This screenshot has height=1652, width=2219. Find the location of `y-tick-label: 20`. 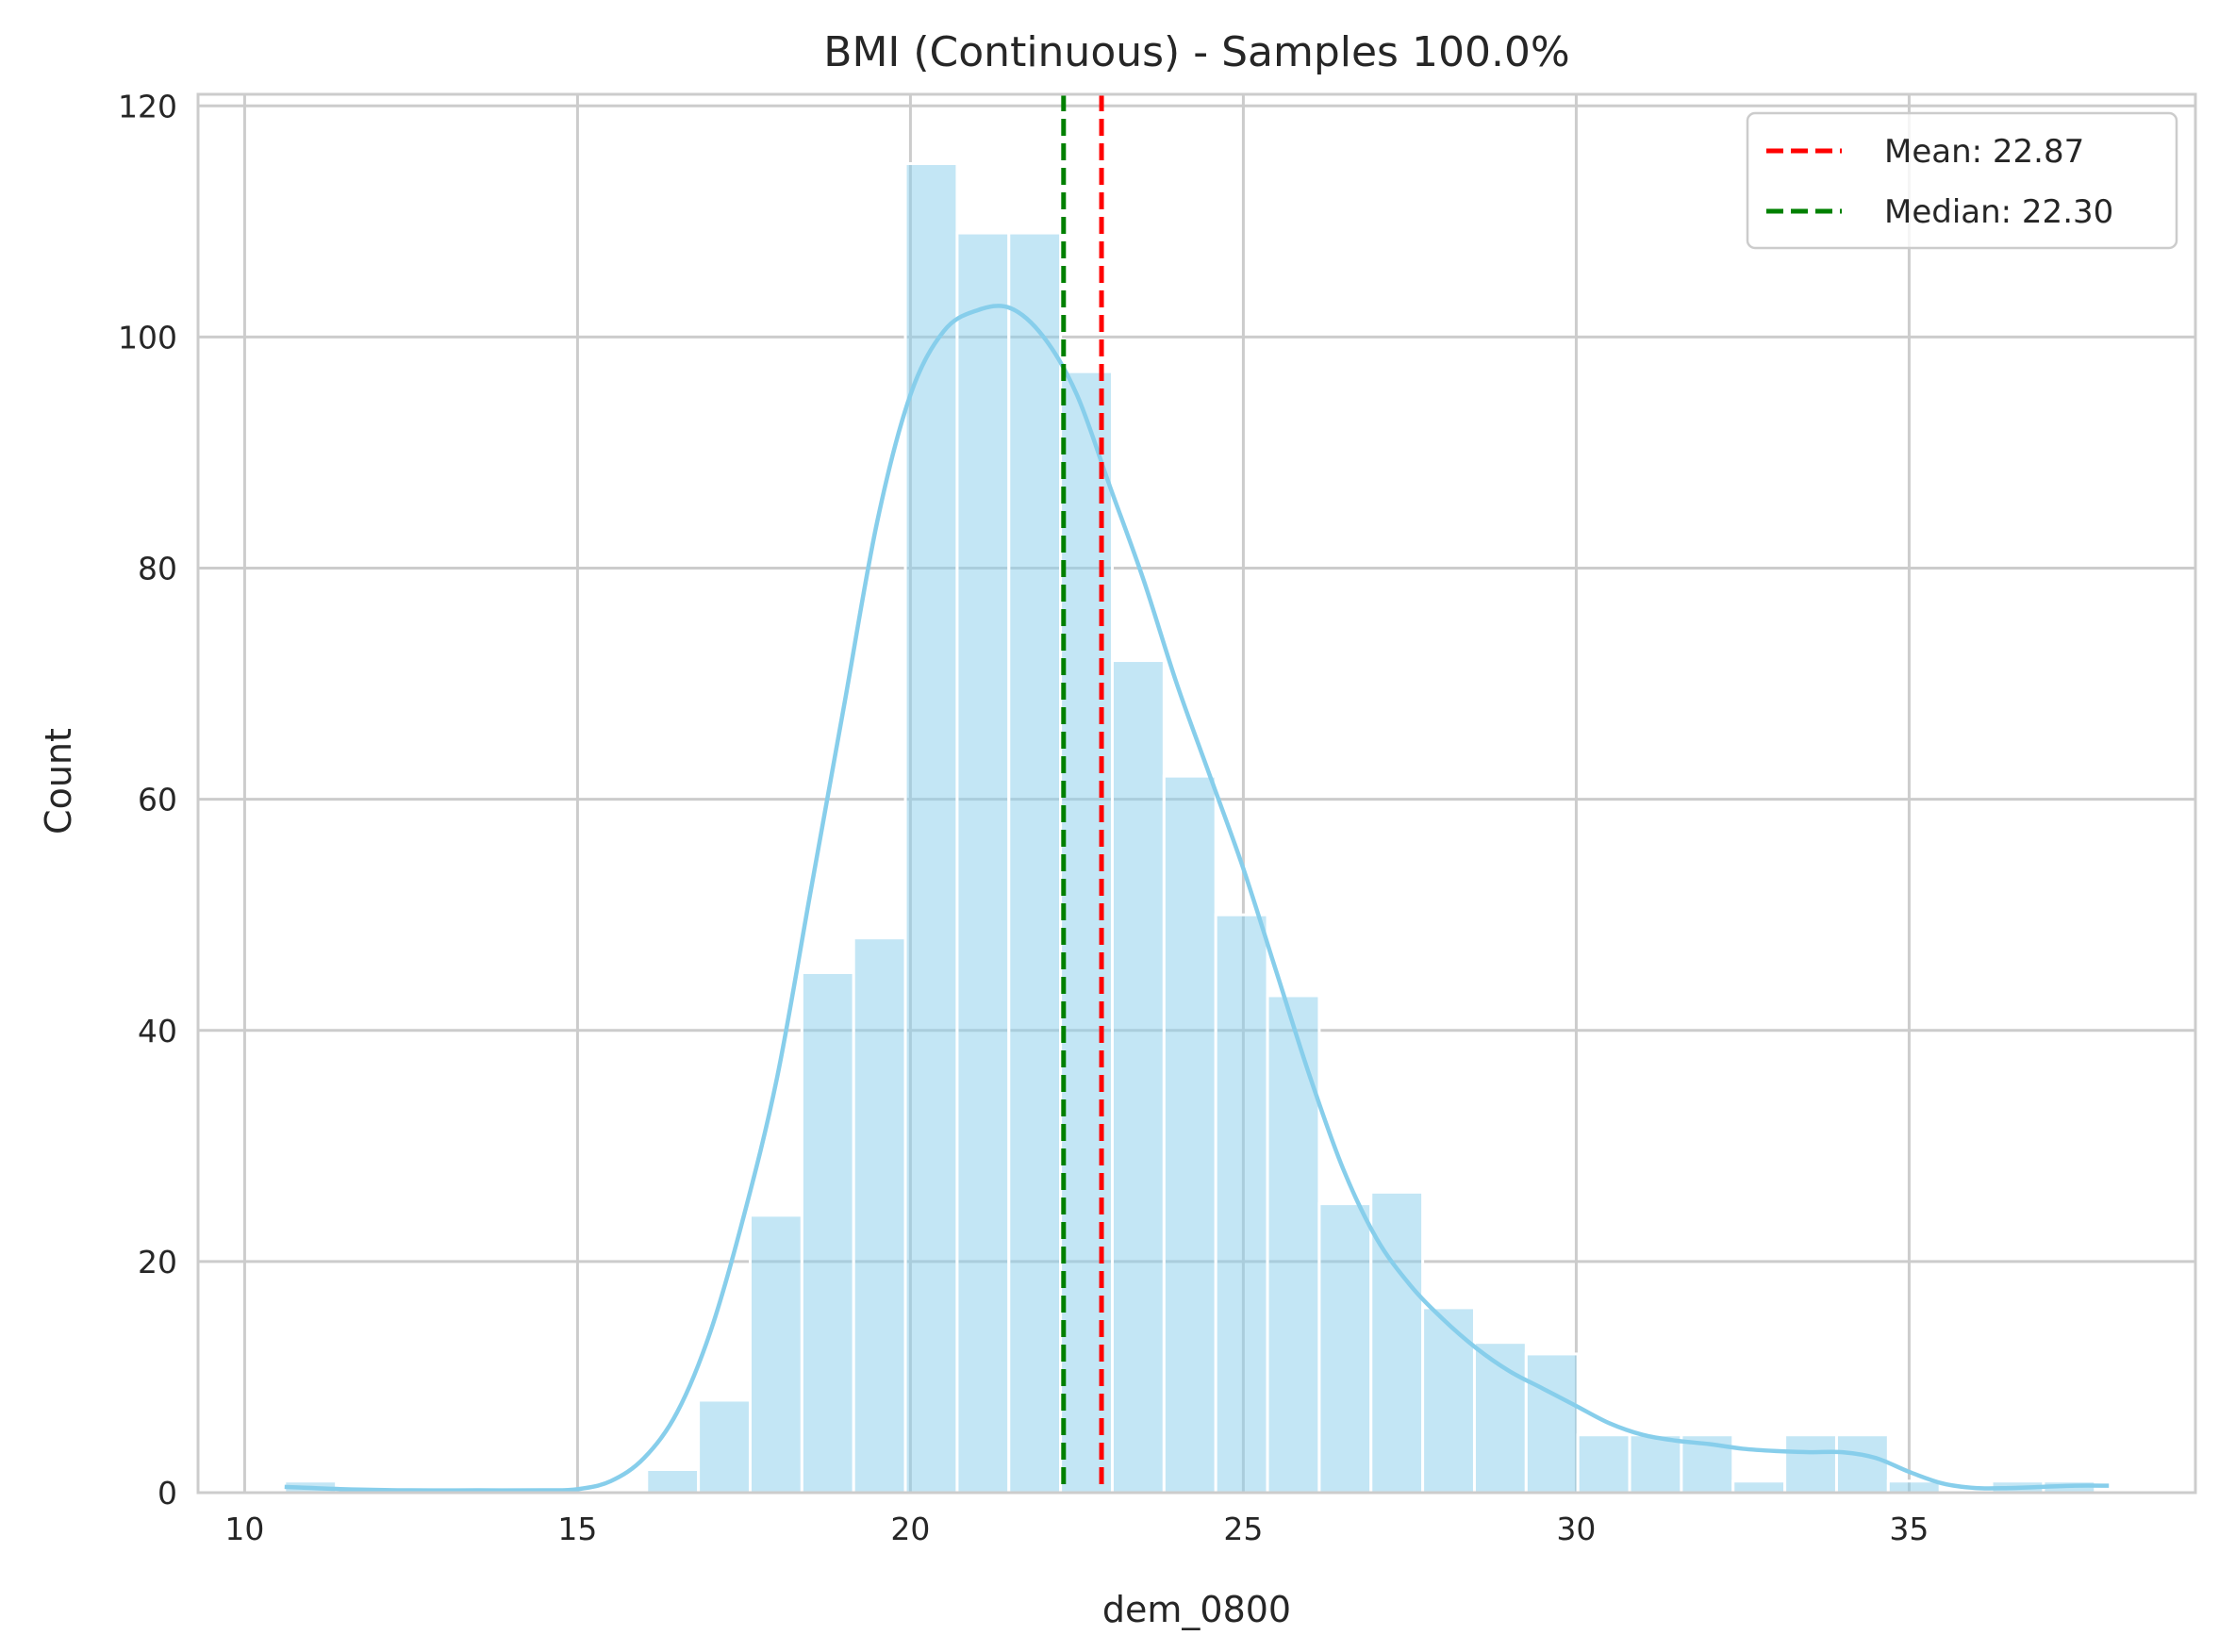

y-tick-label: 20 is located at coordinates (157, 1262).